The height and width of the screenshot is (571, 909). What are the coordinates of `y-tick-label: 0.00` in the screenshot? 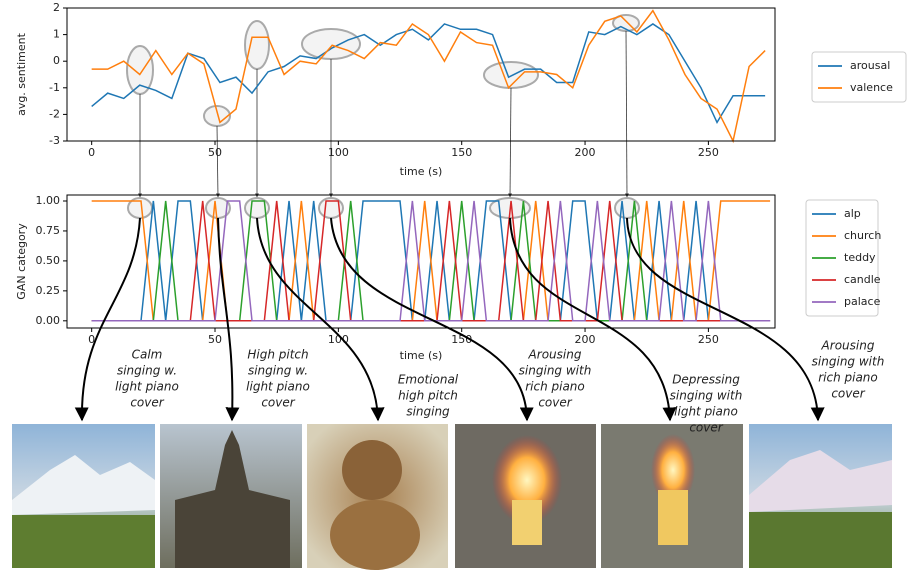 It's located at (48, 320).